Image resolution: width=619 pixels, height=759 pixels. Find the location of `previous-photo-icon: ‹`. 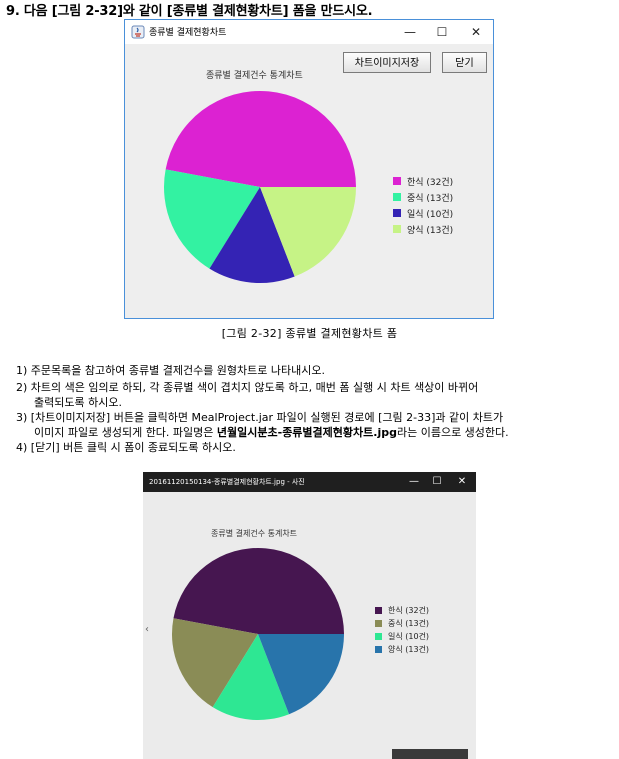

previous-photo-icon: ‹ is located at coordinates (147, 629).